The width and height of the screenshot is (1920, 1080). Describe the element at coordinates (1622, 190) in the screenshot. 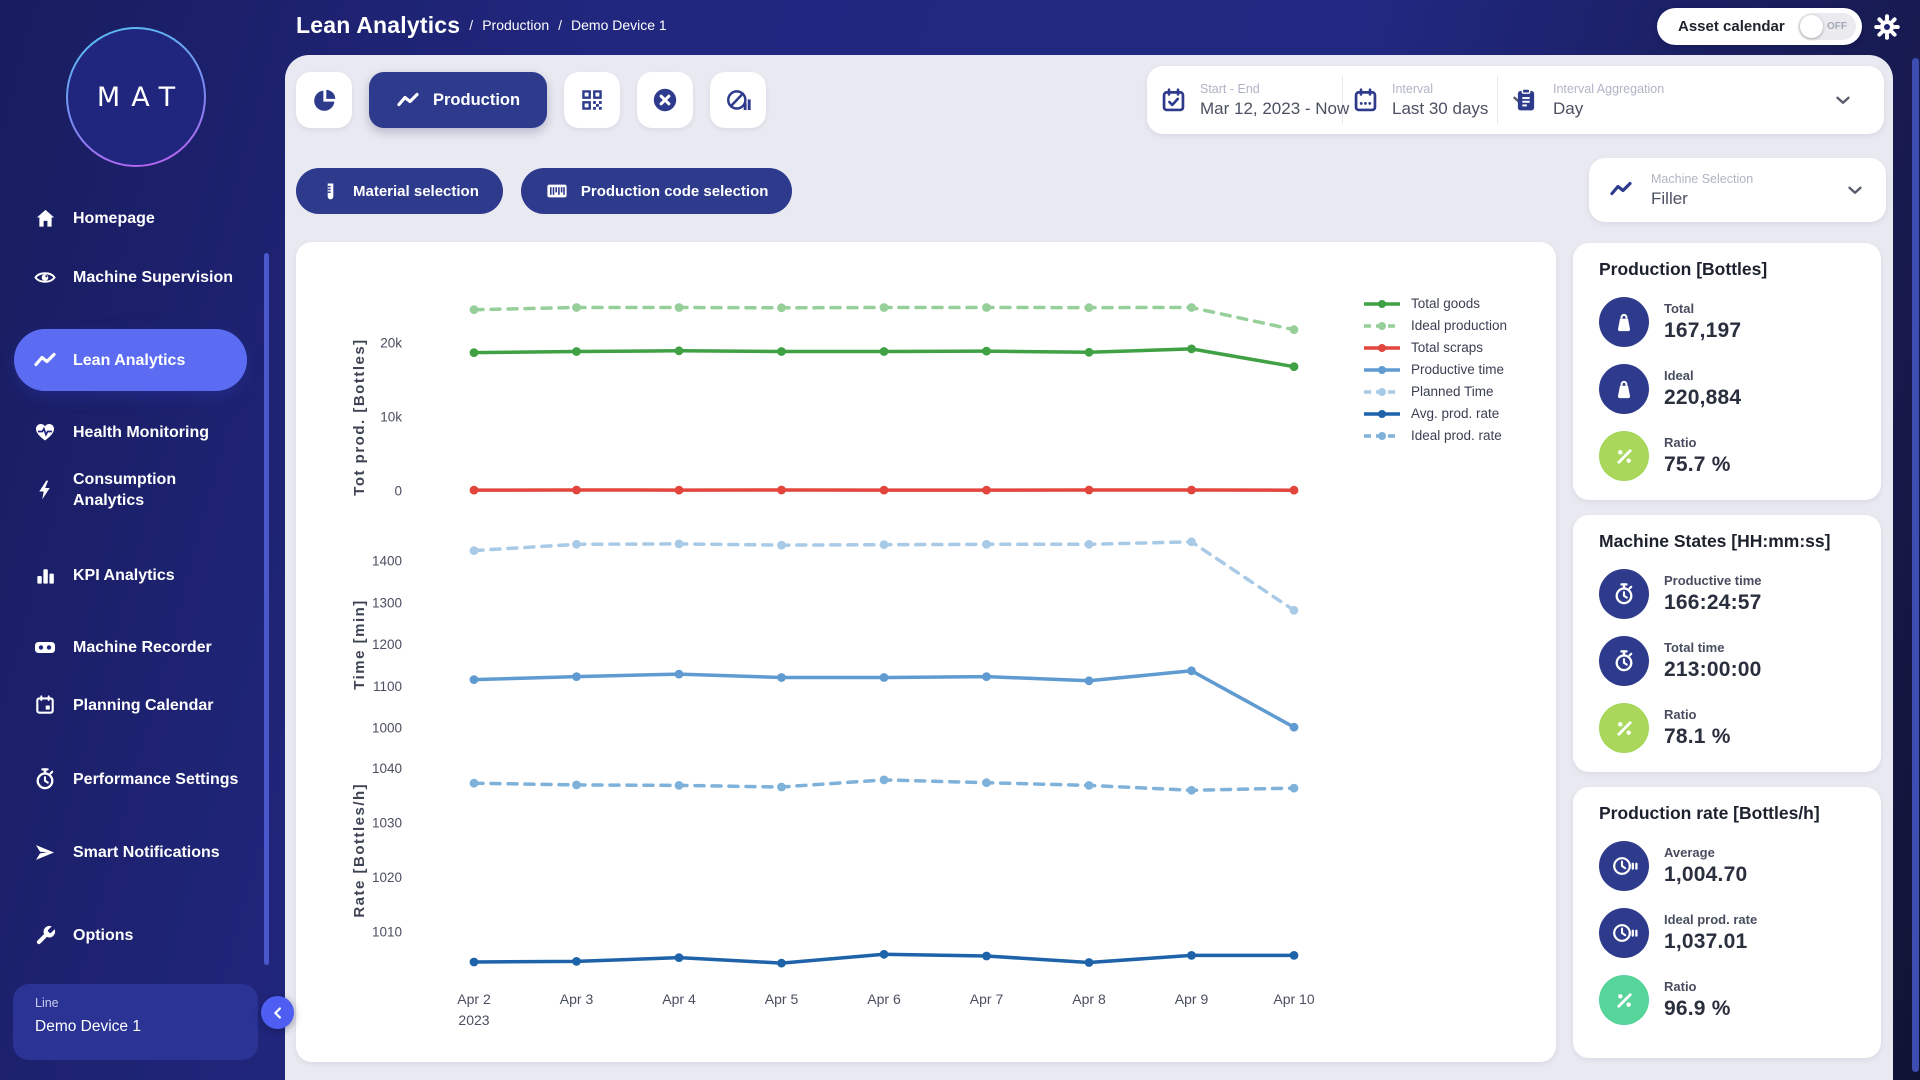

I see `trend-icon` at that location.